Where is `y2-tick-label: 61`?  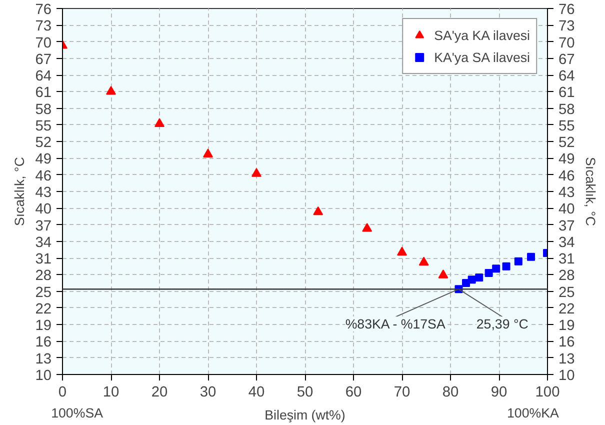
y2-tick-label: 61 is located at coordinates (566, 93).